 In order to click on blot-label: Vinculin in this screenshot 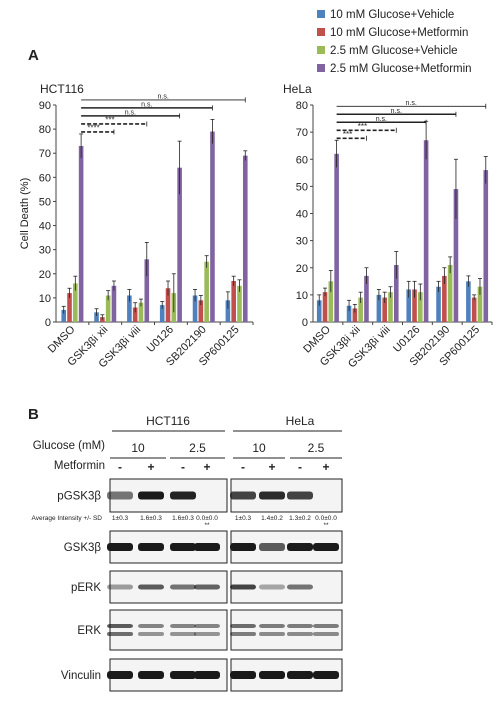, I will do `click(81, 676)`.